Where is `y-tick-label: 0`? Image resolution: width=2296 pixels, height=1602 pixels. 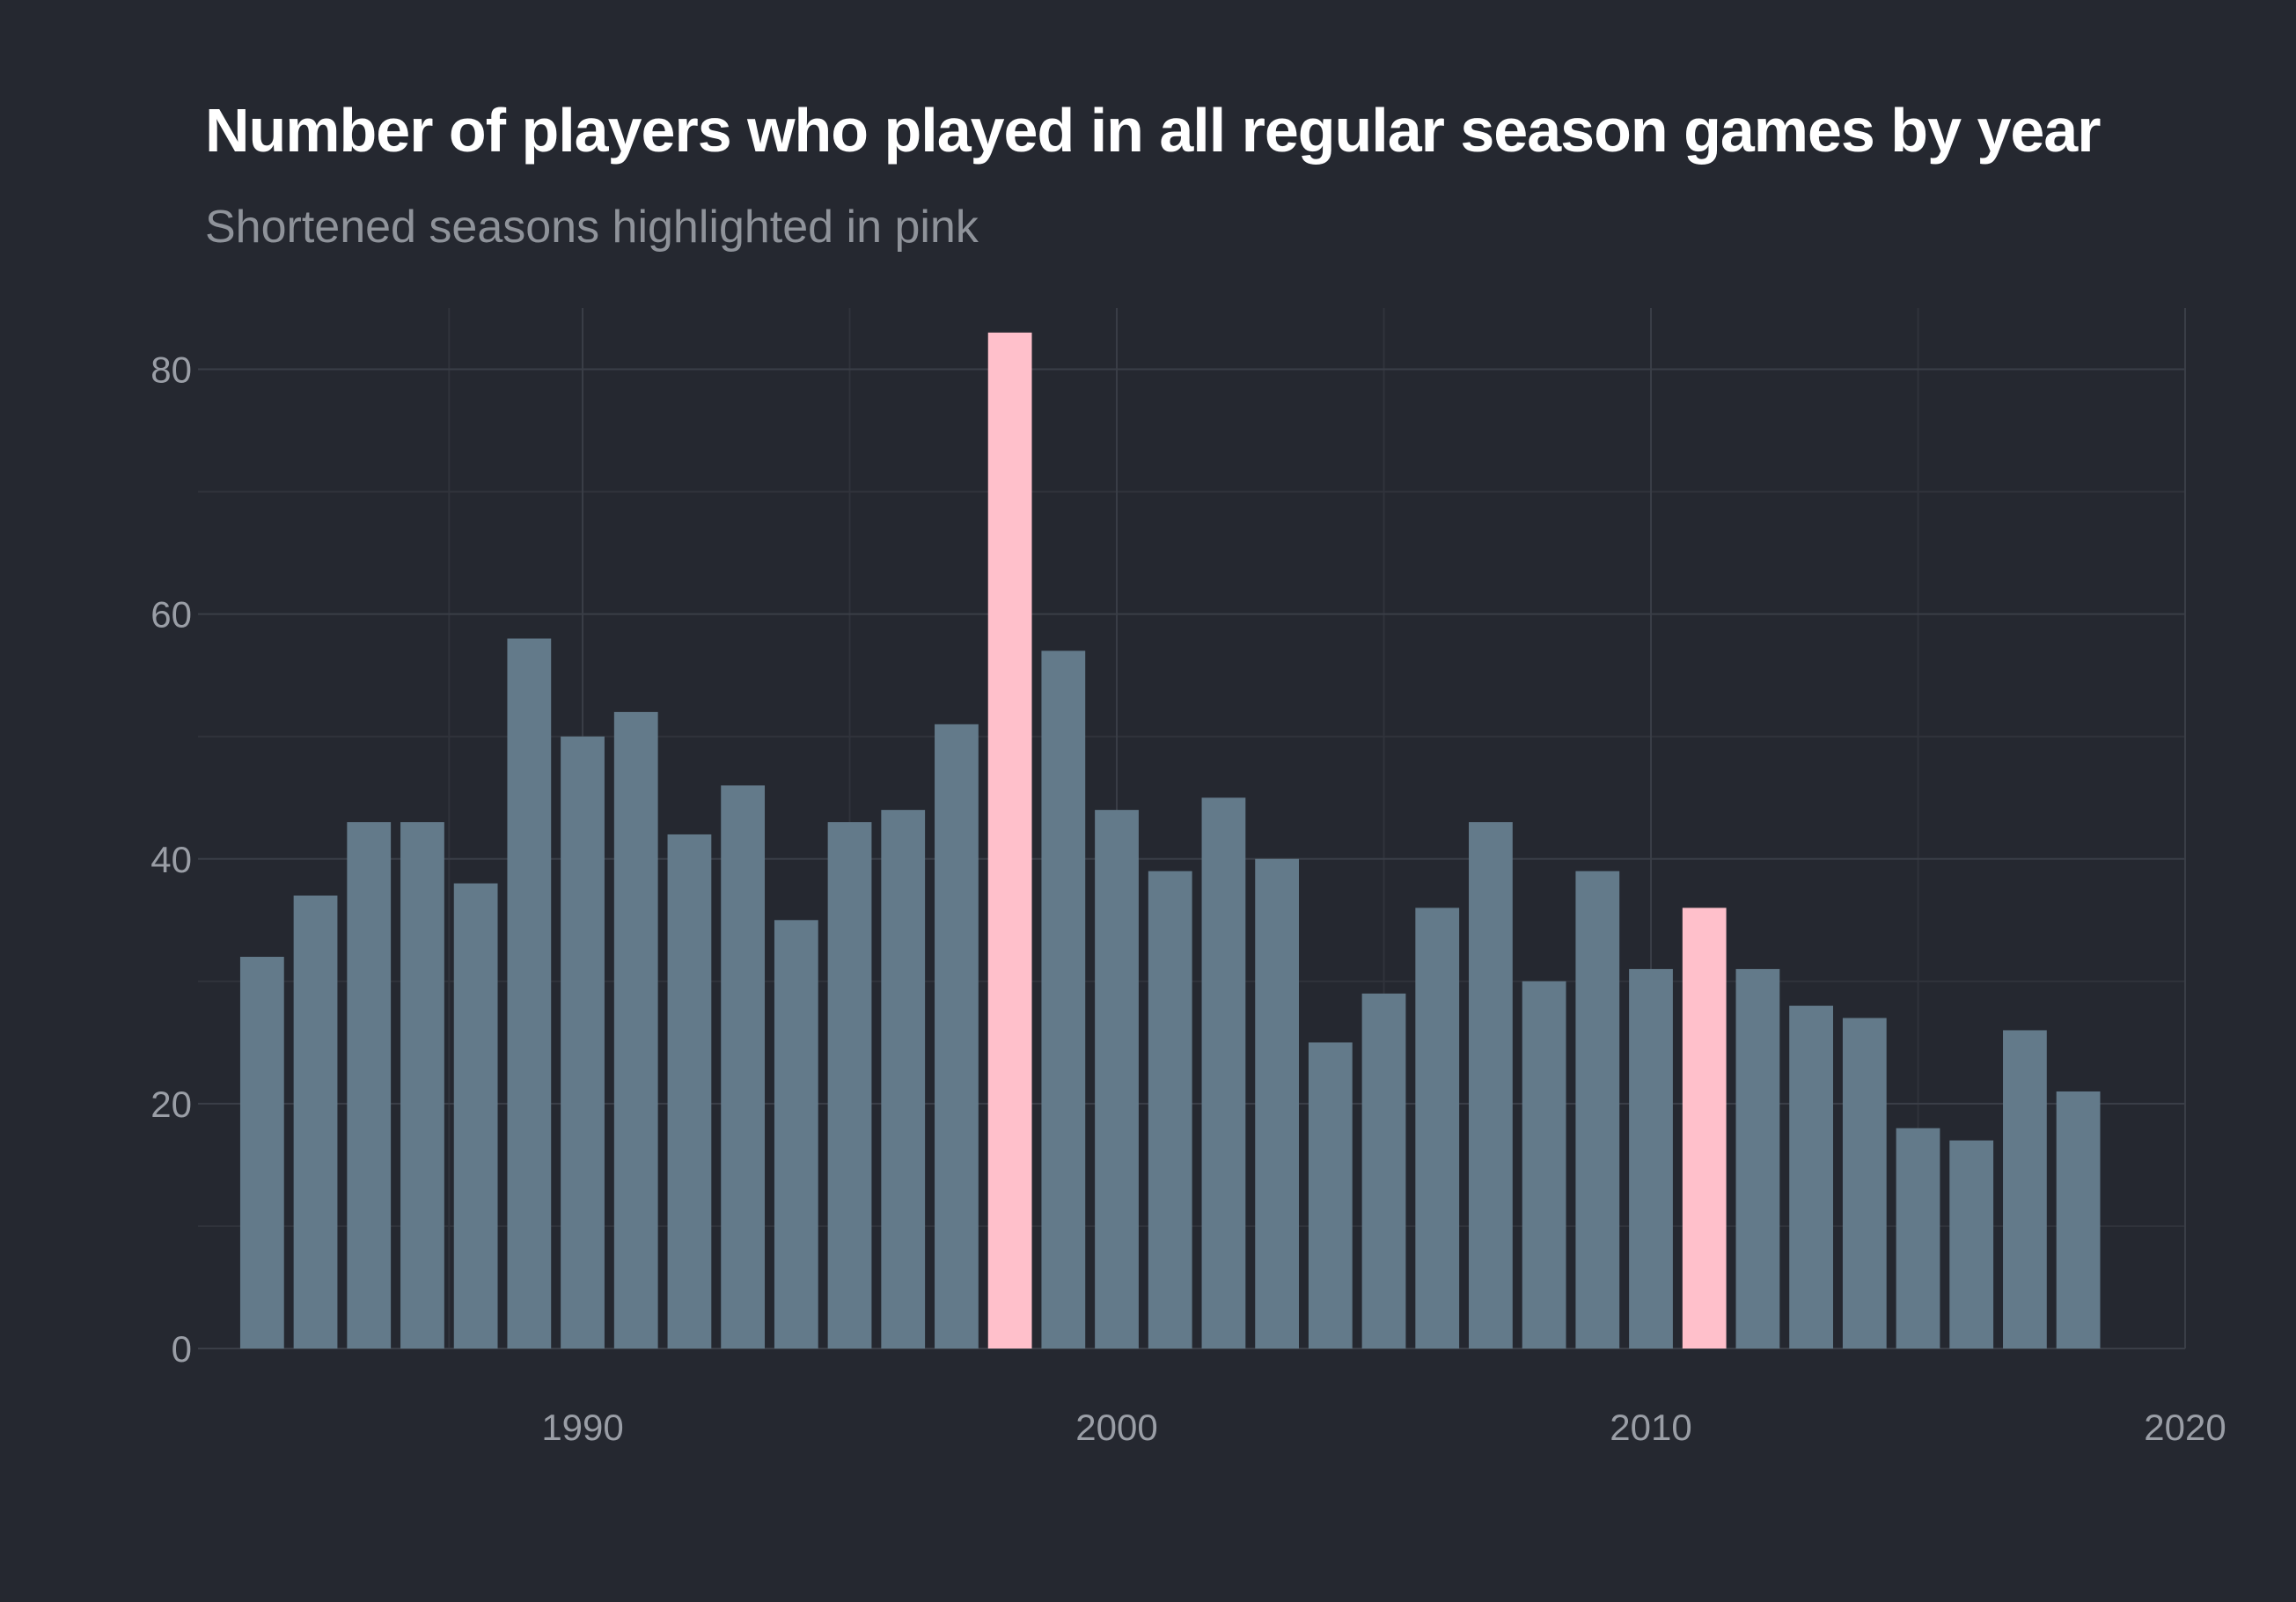 y-tick-label: 0 is located at coordinates (182, 1349).